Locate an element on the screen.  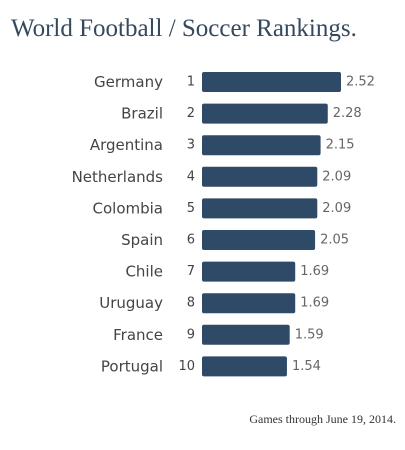
rank-label: 7 is located at coordinates (191, 271).